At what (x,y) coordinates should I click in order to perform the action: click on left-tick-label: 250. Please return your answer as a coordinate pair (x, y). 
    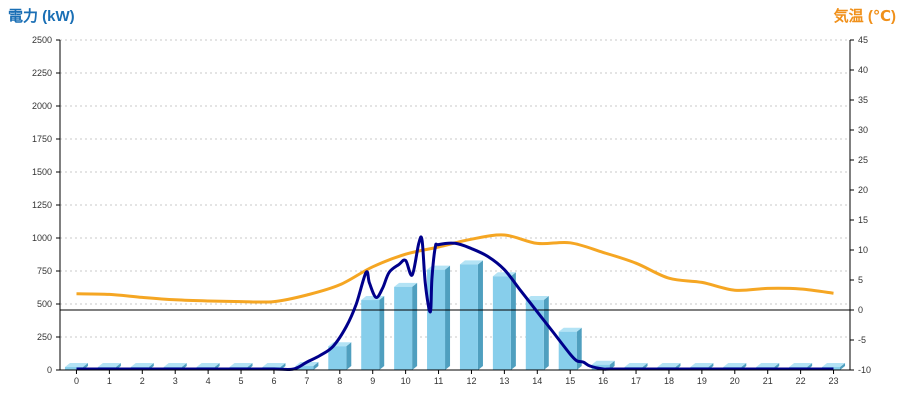
    Looking at the image, I should click on (44, 337).